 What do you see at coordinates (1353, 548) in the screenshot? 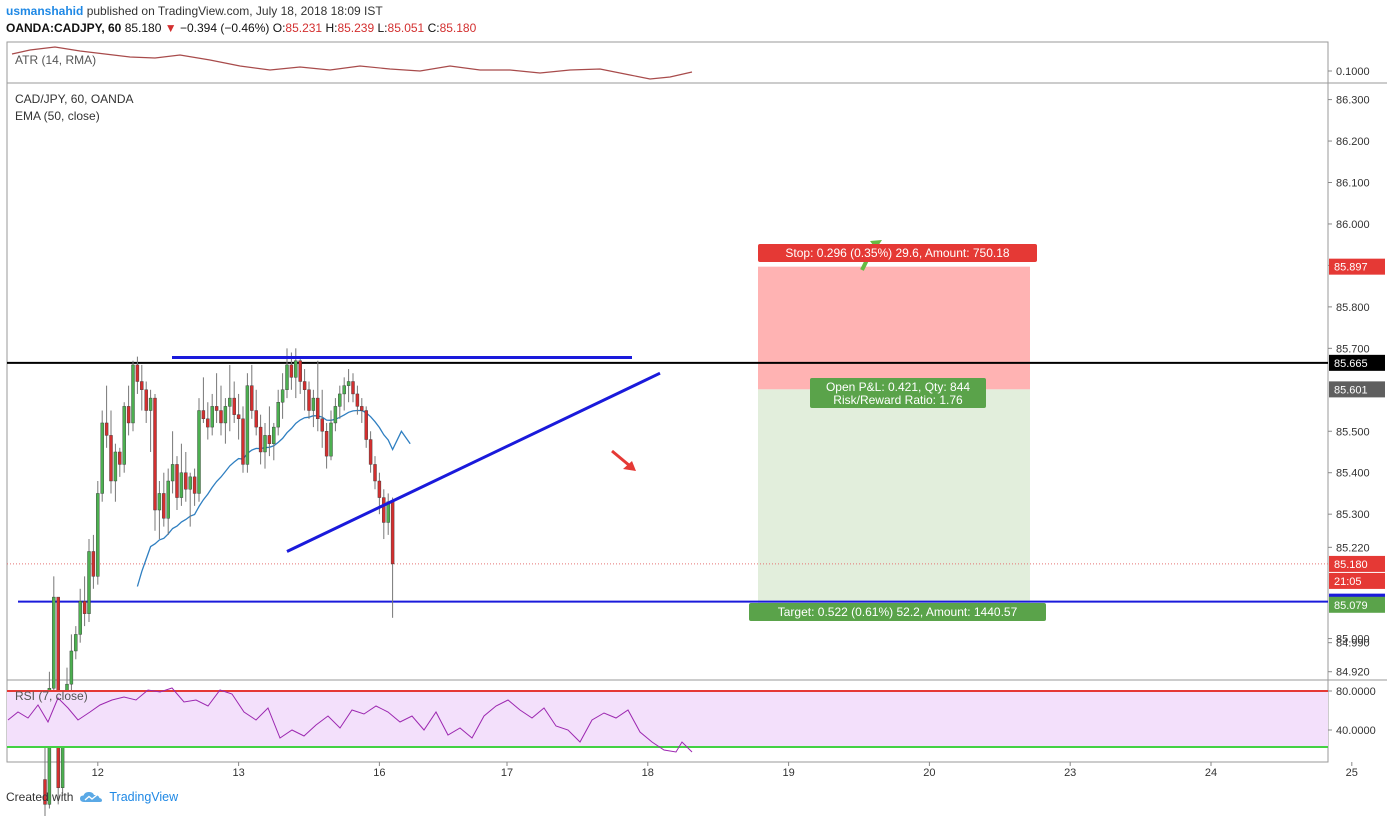
I see `price-tick-label: 85.220` at bounding box center [1353, 548].